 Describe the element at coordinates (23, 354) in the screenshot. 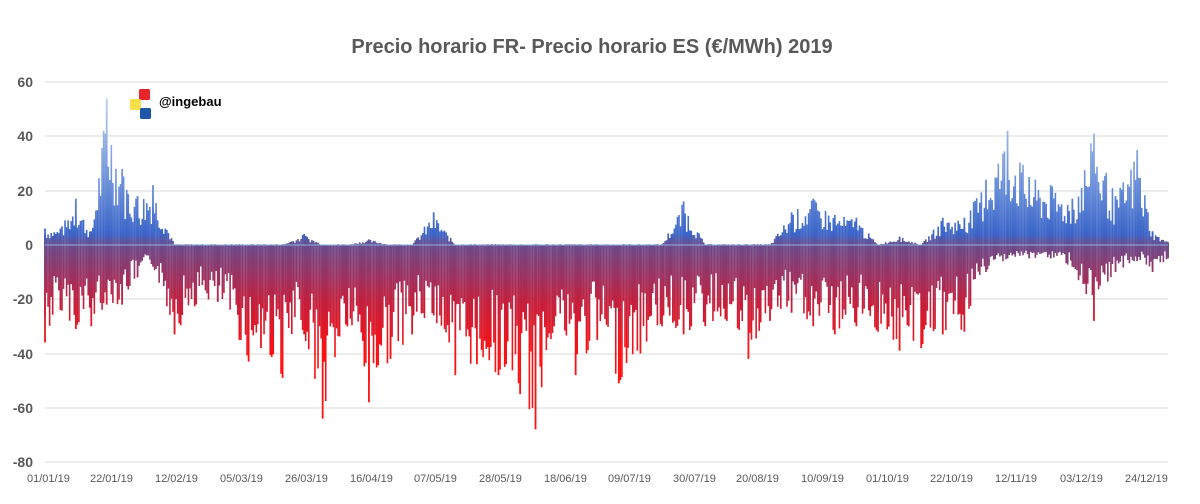

I see `y-tick-label: -40` at that location.